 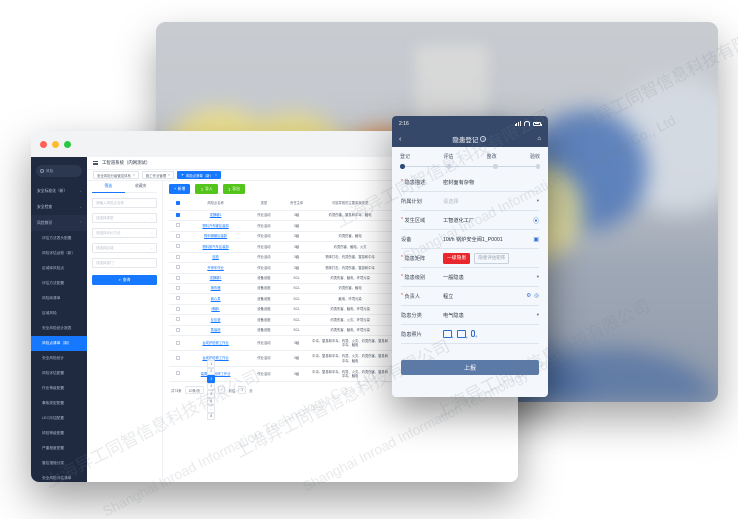 What do you see at coordinates (194, 390) in the screenshot?
I see `page-size-select: 10条/页` at bounding box center [194, 390].